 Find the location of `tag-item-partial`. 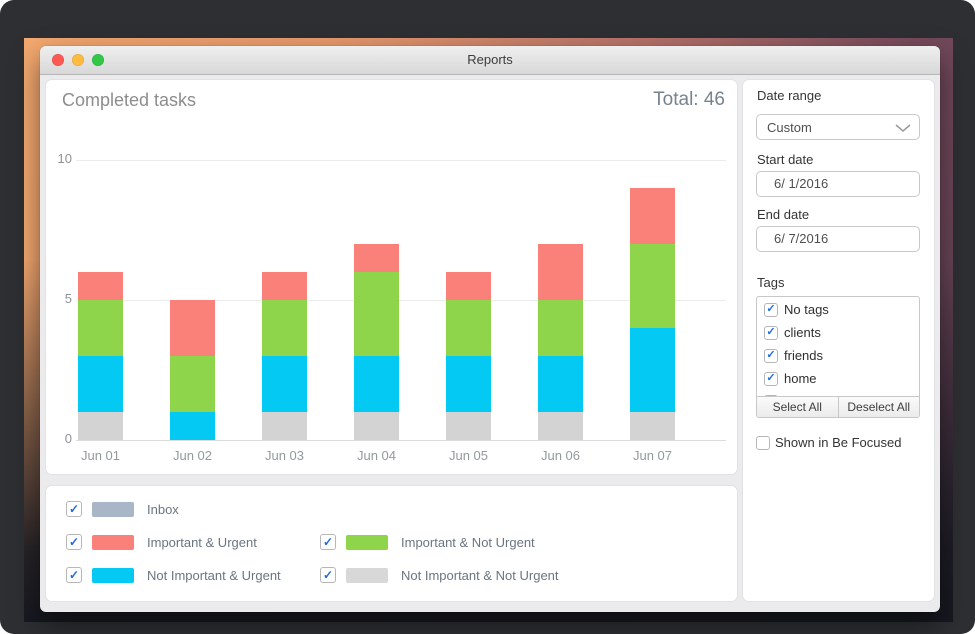

tag-item-partial is located at coordinates (838, 393).